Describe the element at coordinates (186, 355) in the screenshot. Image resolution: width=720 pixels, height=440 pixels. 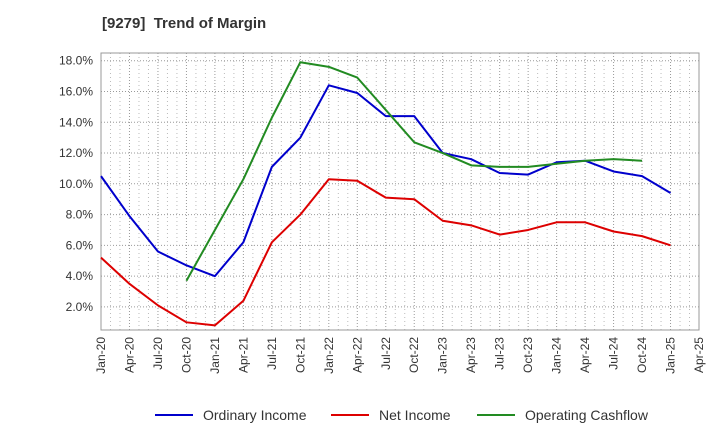
I see `x-tick-label-oct-20: Oct-20` at that location.